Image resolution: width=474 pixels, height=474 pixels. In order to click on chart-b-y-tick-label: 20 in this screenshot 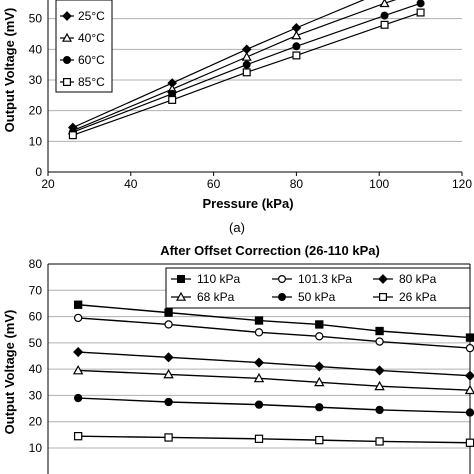, I will do `click(36, 422)`.